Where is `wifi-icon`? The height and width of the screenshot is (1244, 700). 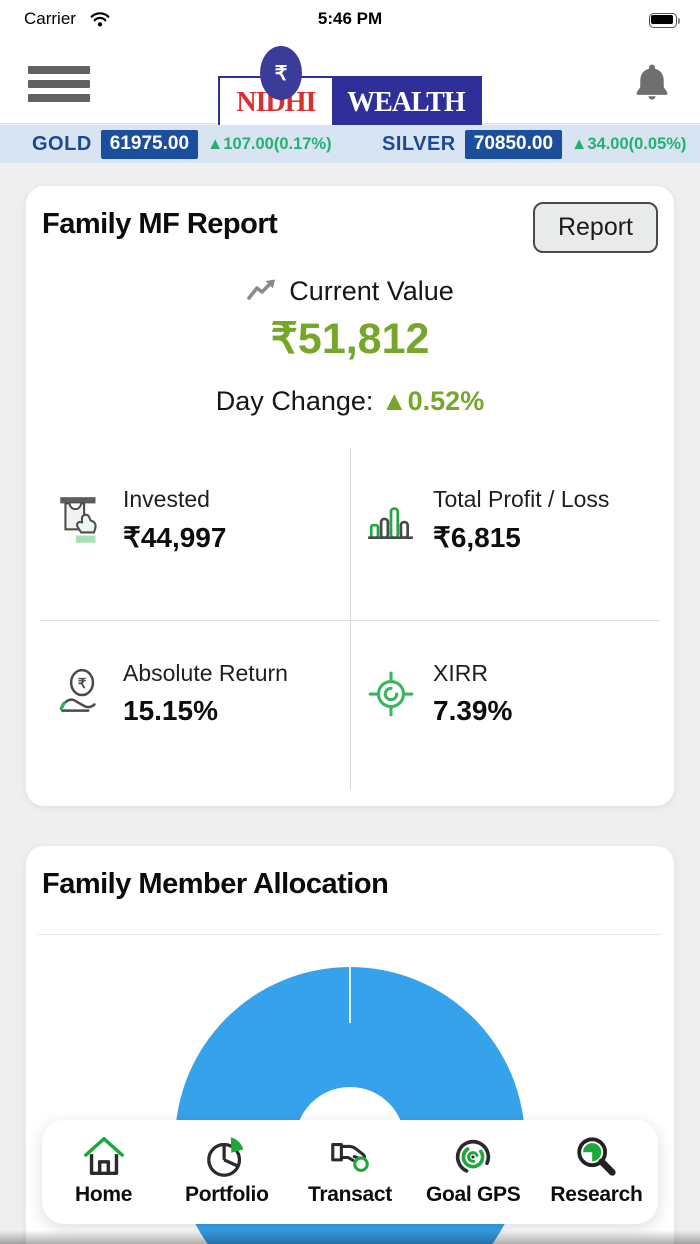
wifi-icon is located at coordinates (100, 21).